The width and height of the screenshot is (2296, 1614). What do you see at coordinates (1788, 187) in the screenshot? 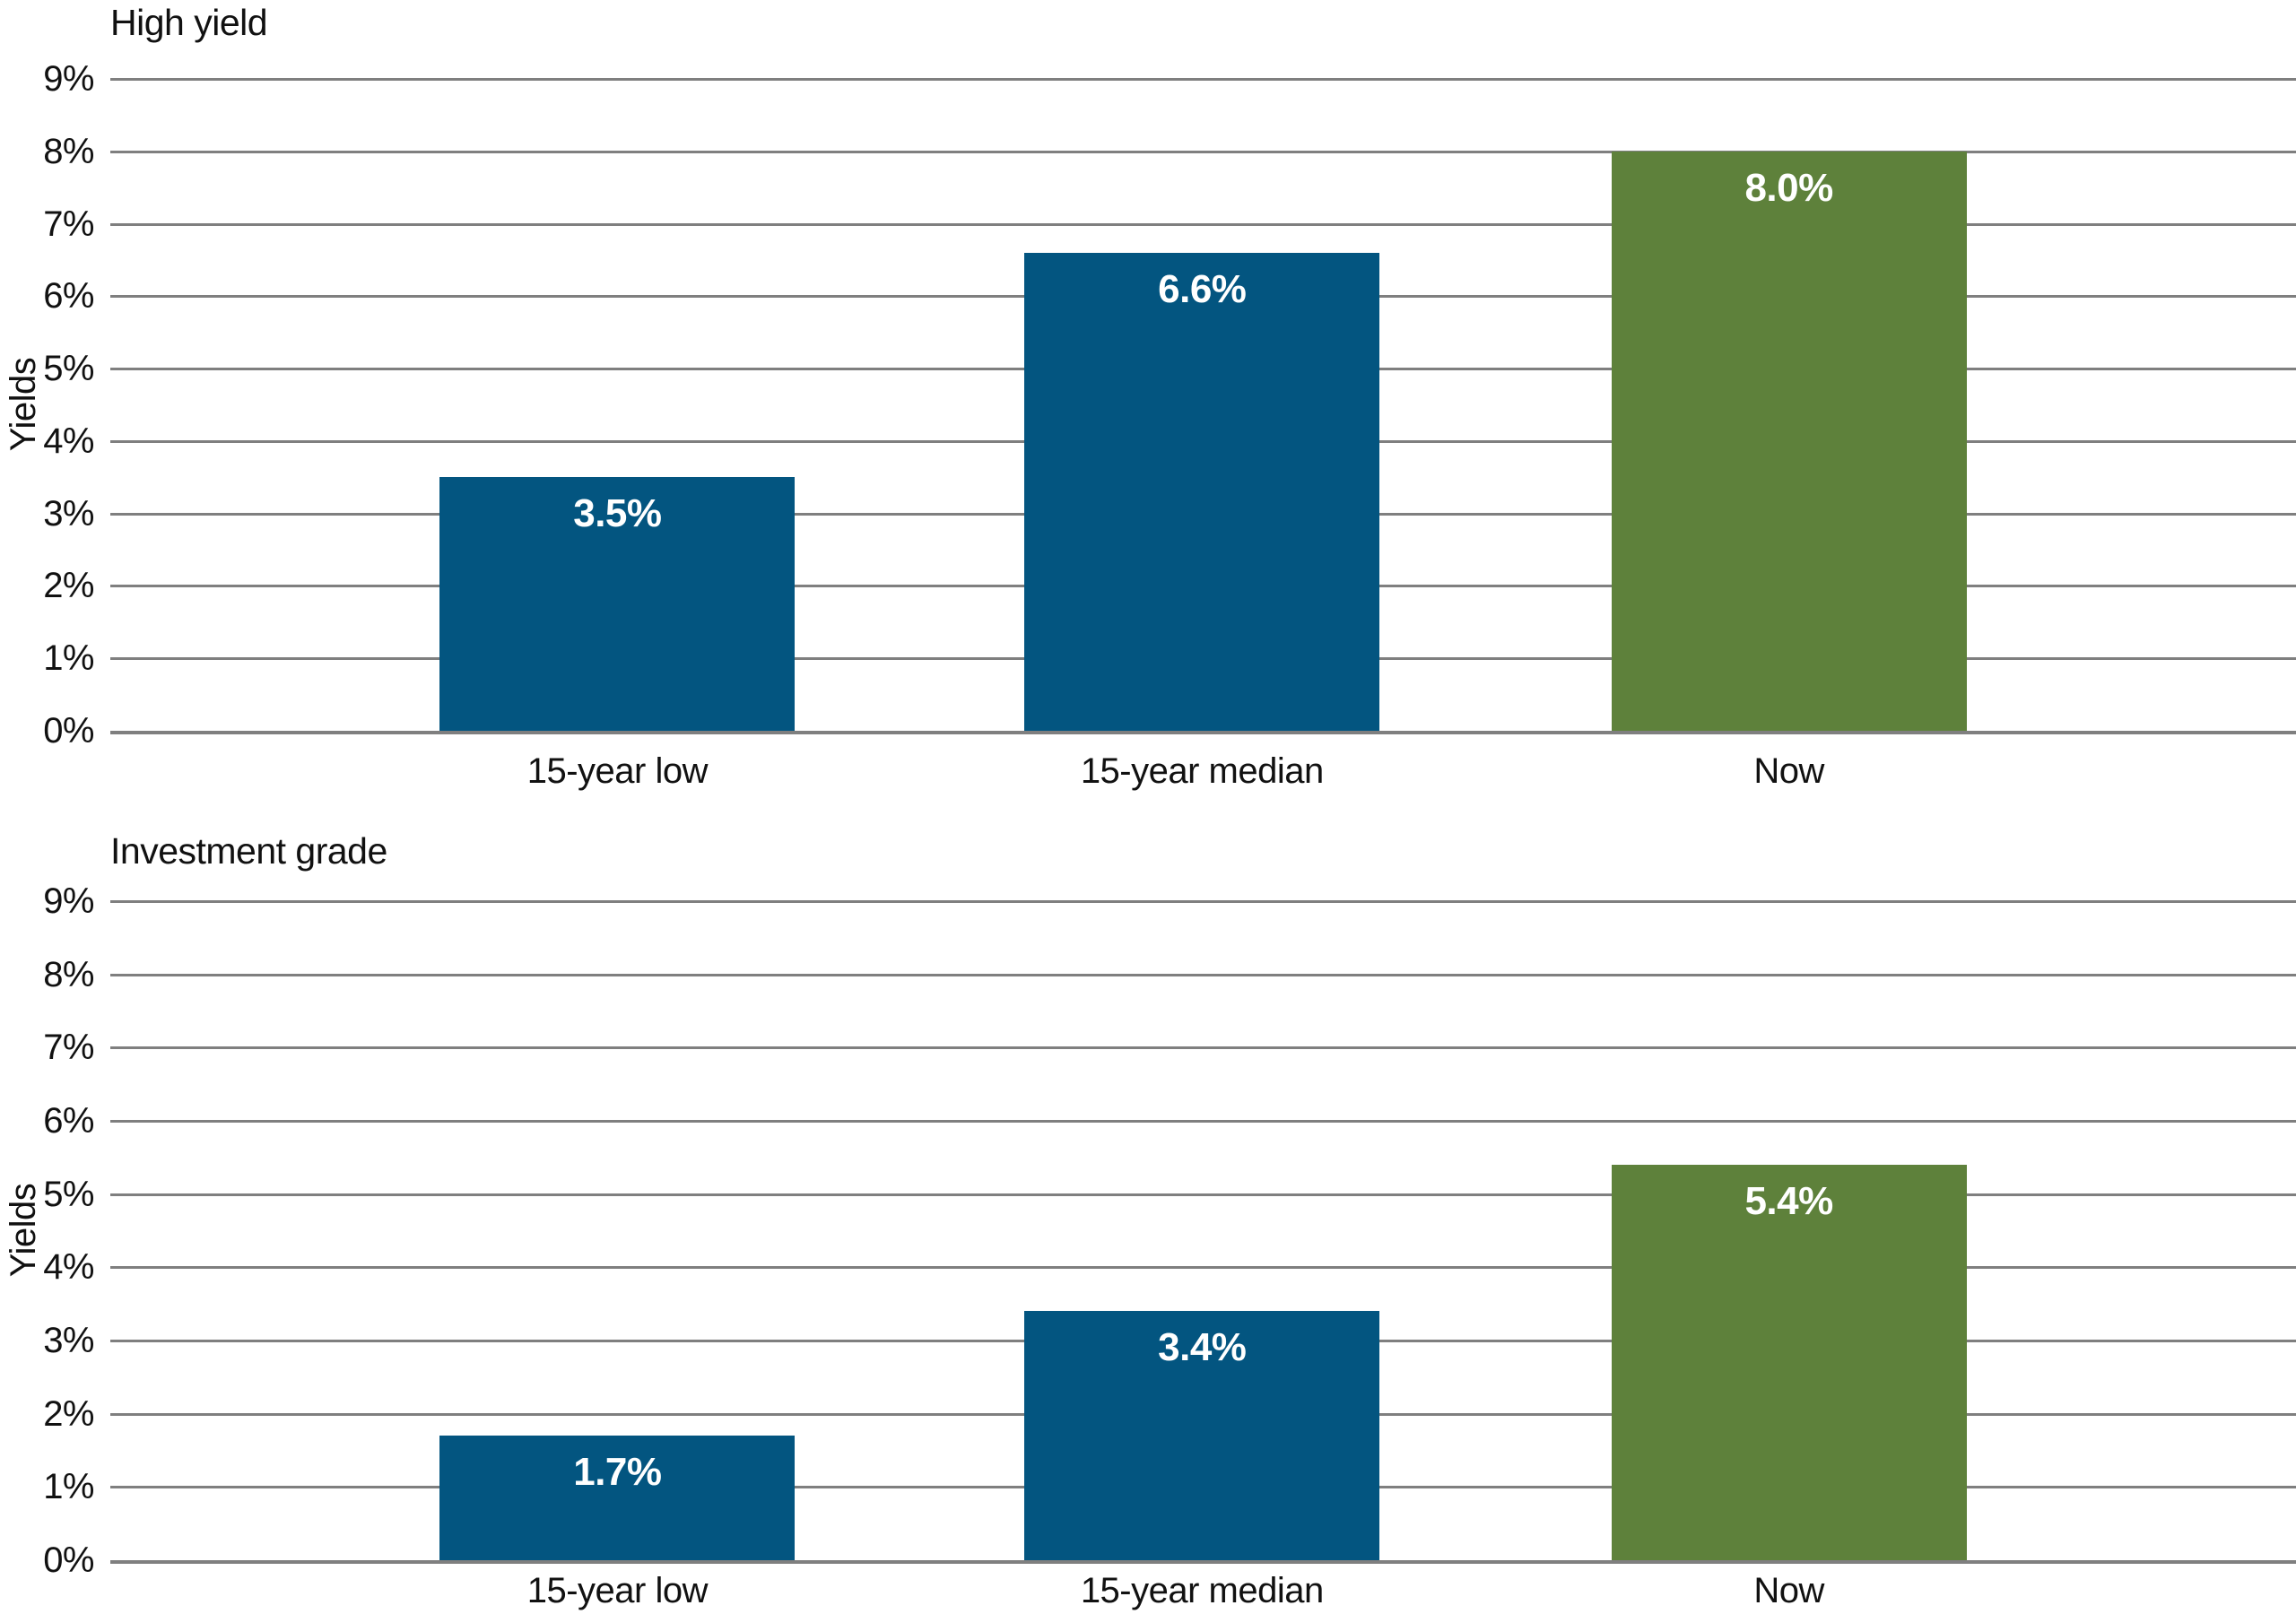
I see `bar-value-label: 8.0%` at bounding box center [1788, 187].